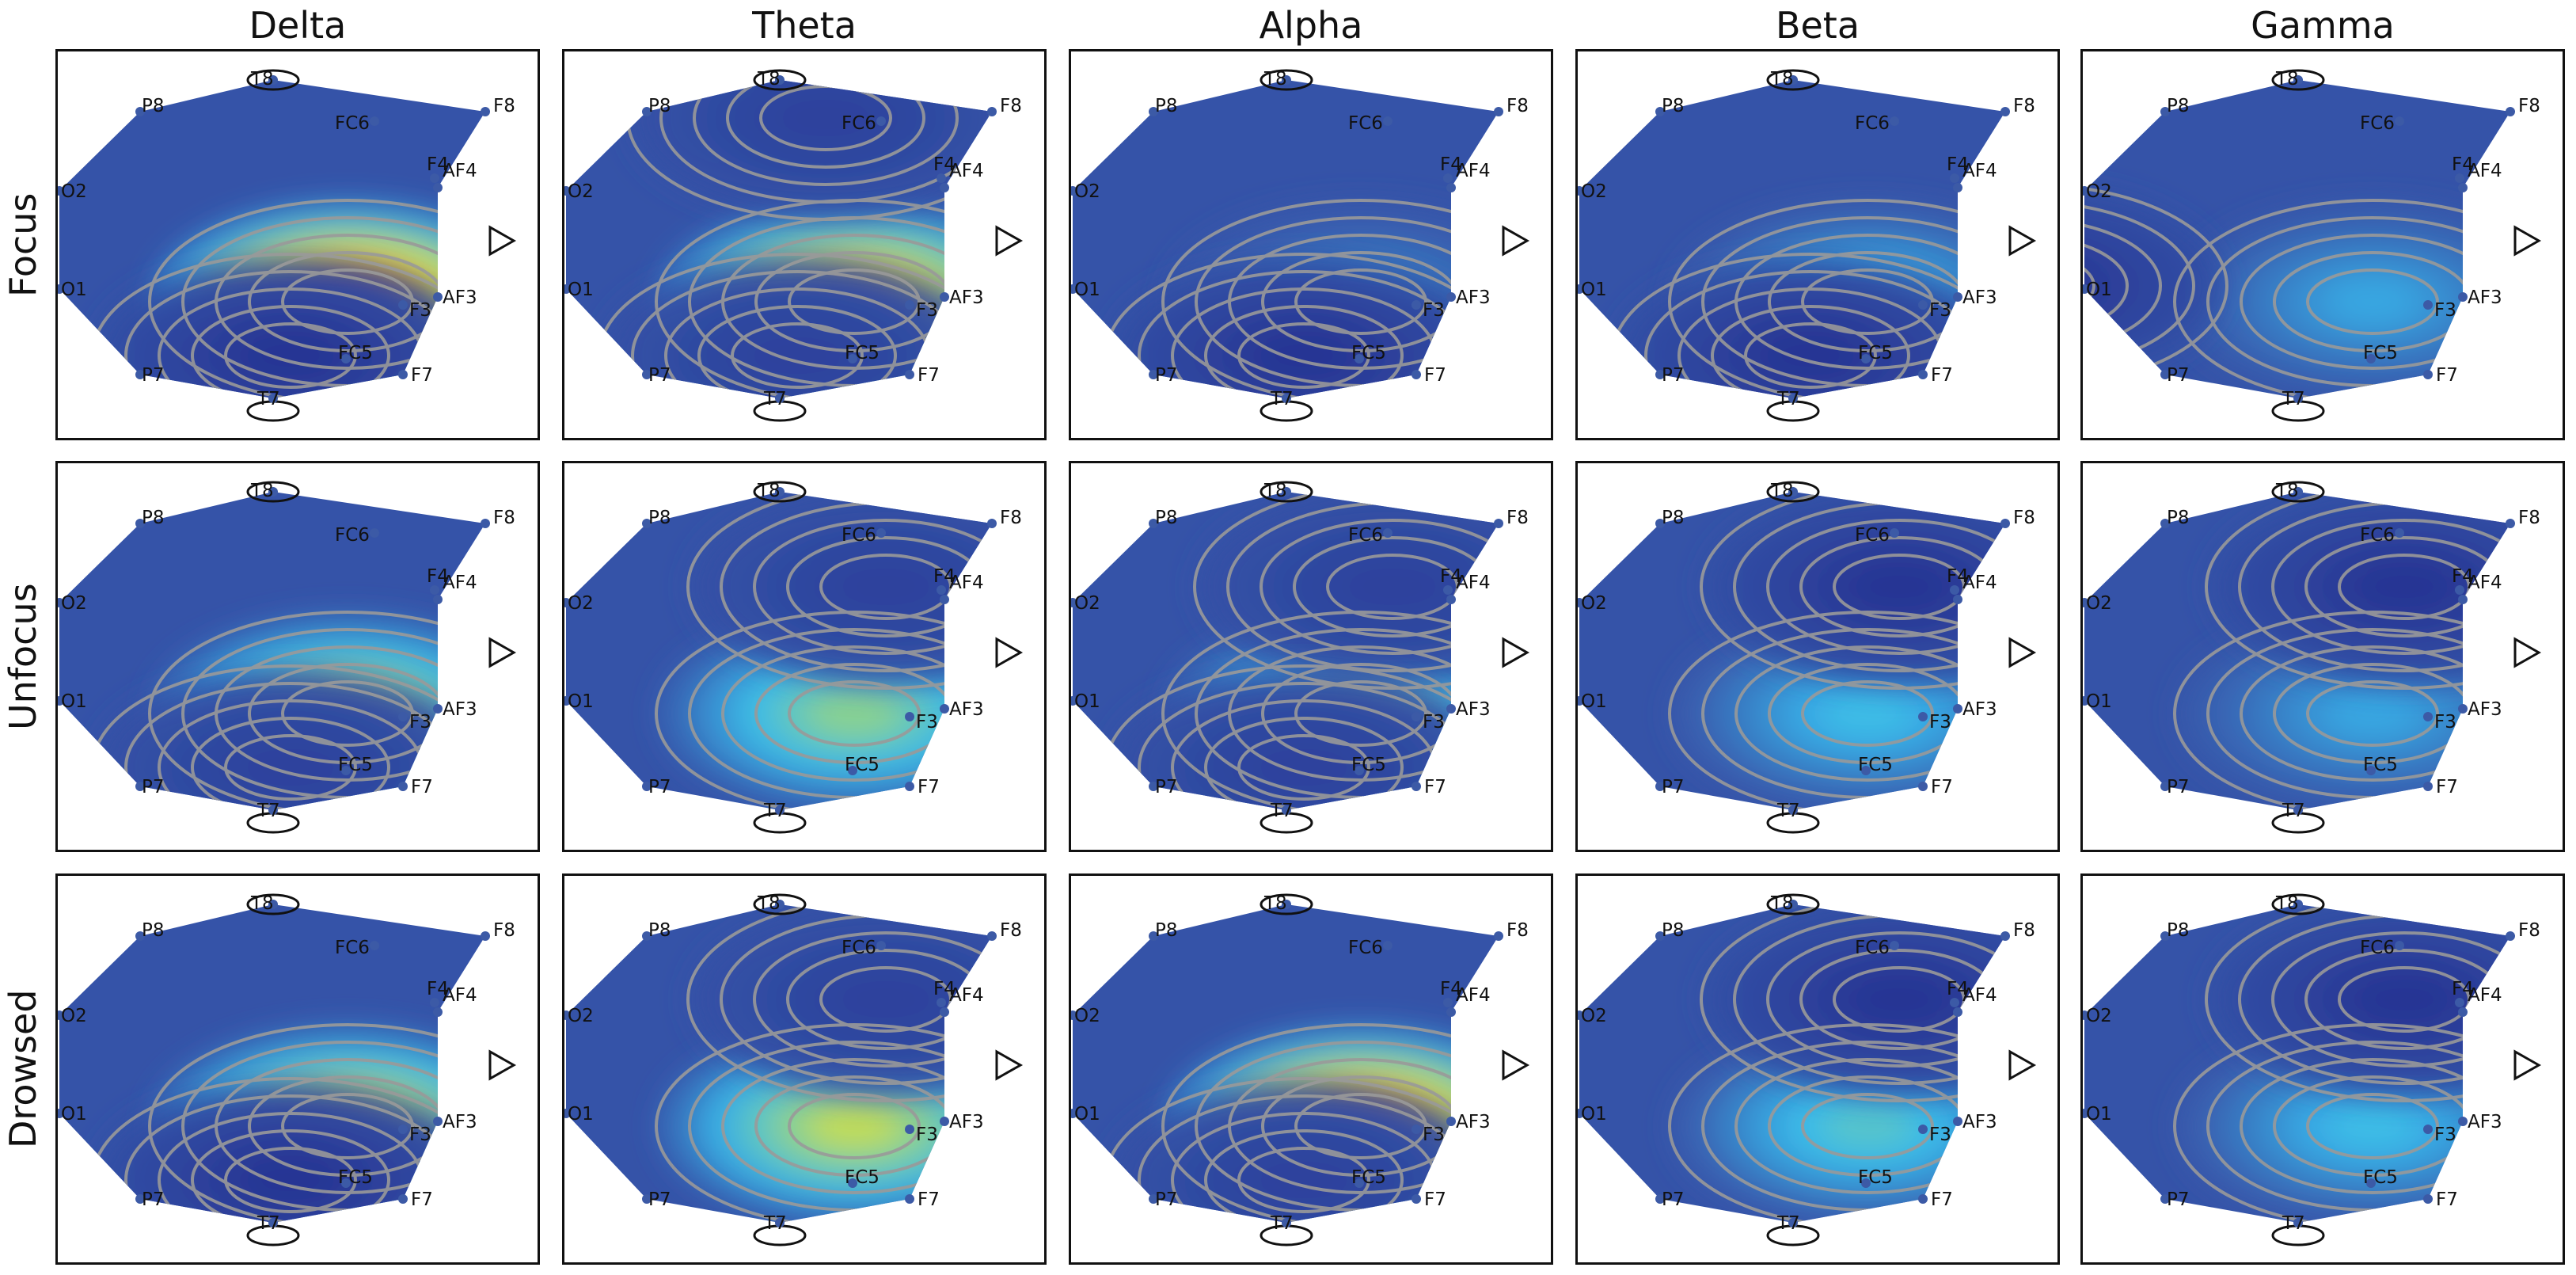 The height and width of the screenshot is (1275, 2576). Describe the element at coordinates (1817, 244) in the screenshot. I see `topomap-focus-beta: T8 P8 F8 FC6 F4 AF4 O2 O1 F3 AF3 P7 FC5 F7 T7` at that location.